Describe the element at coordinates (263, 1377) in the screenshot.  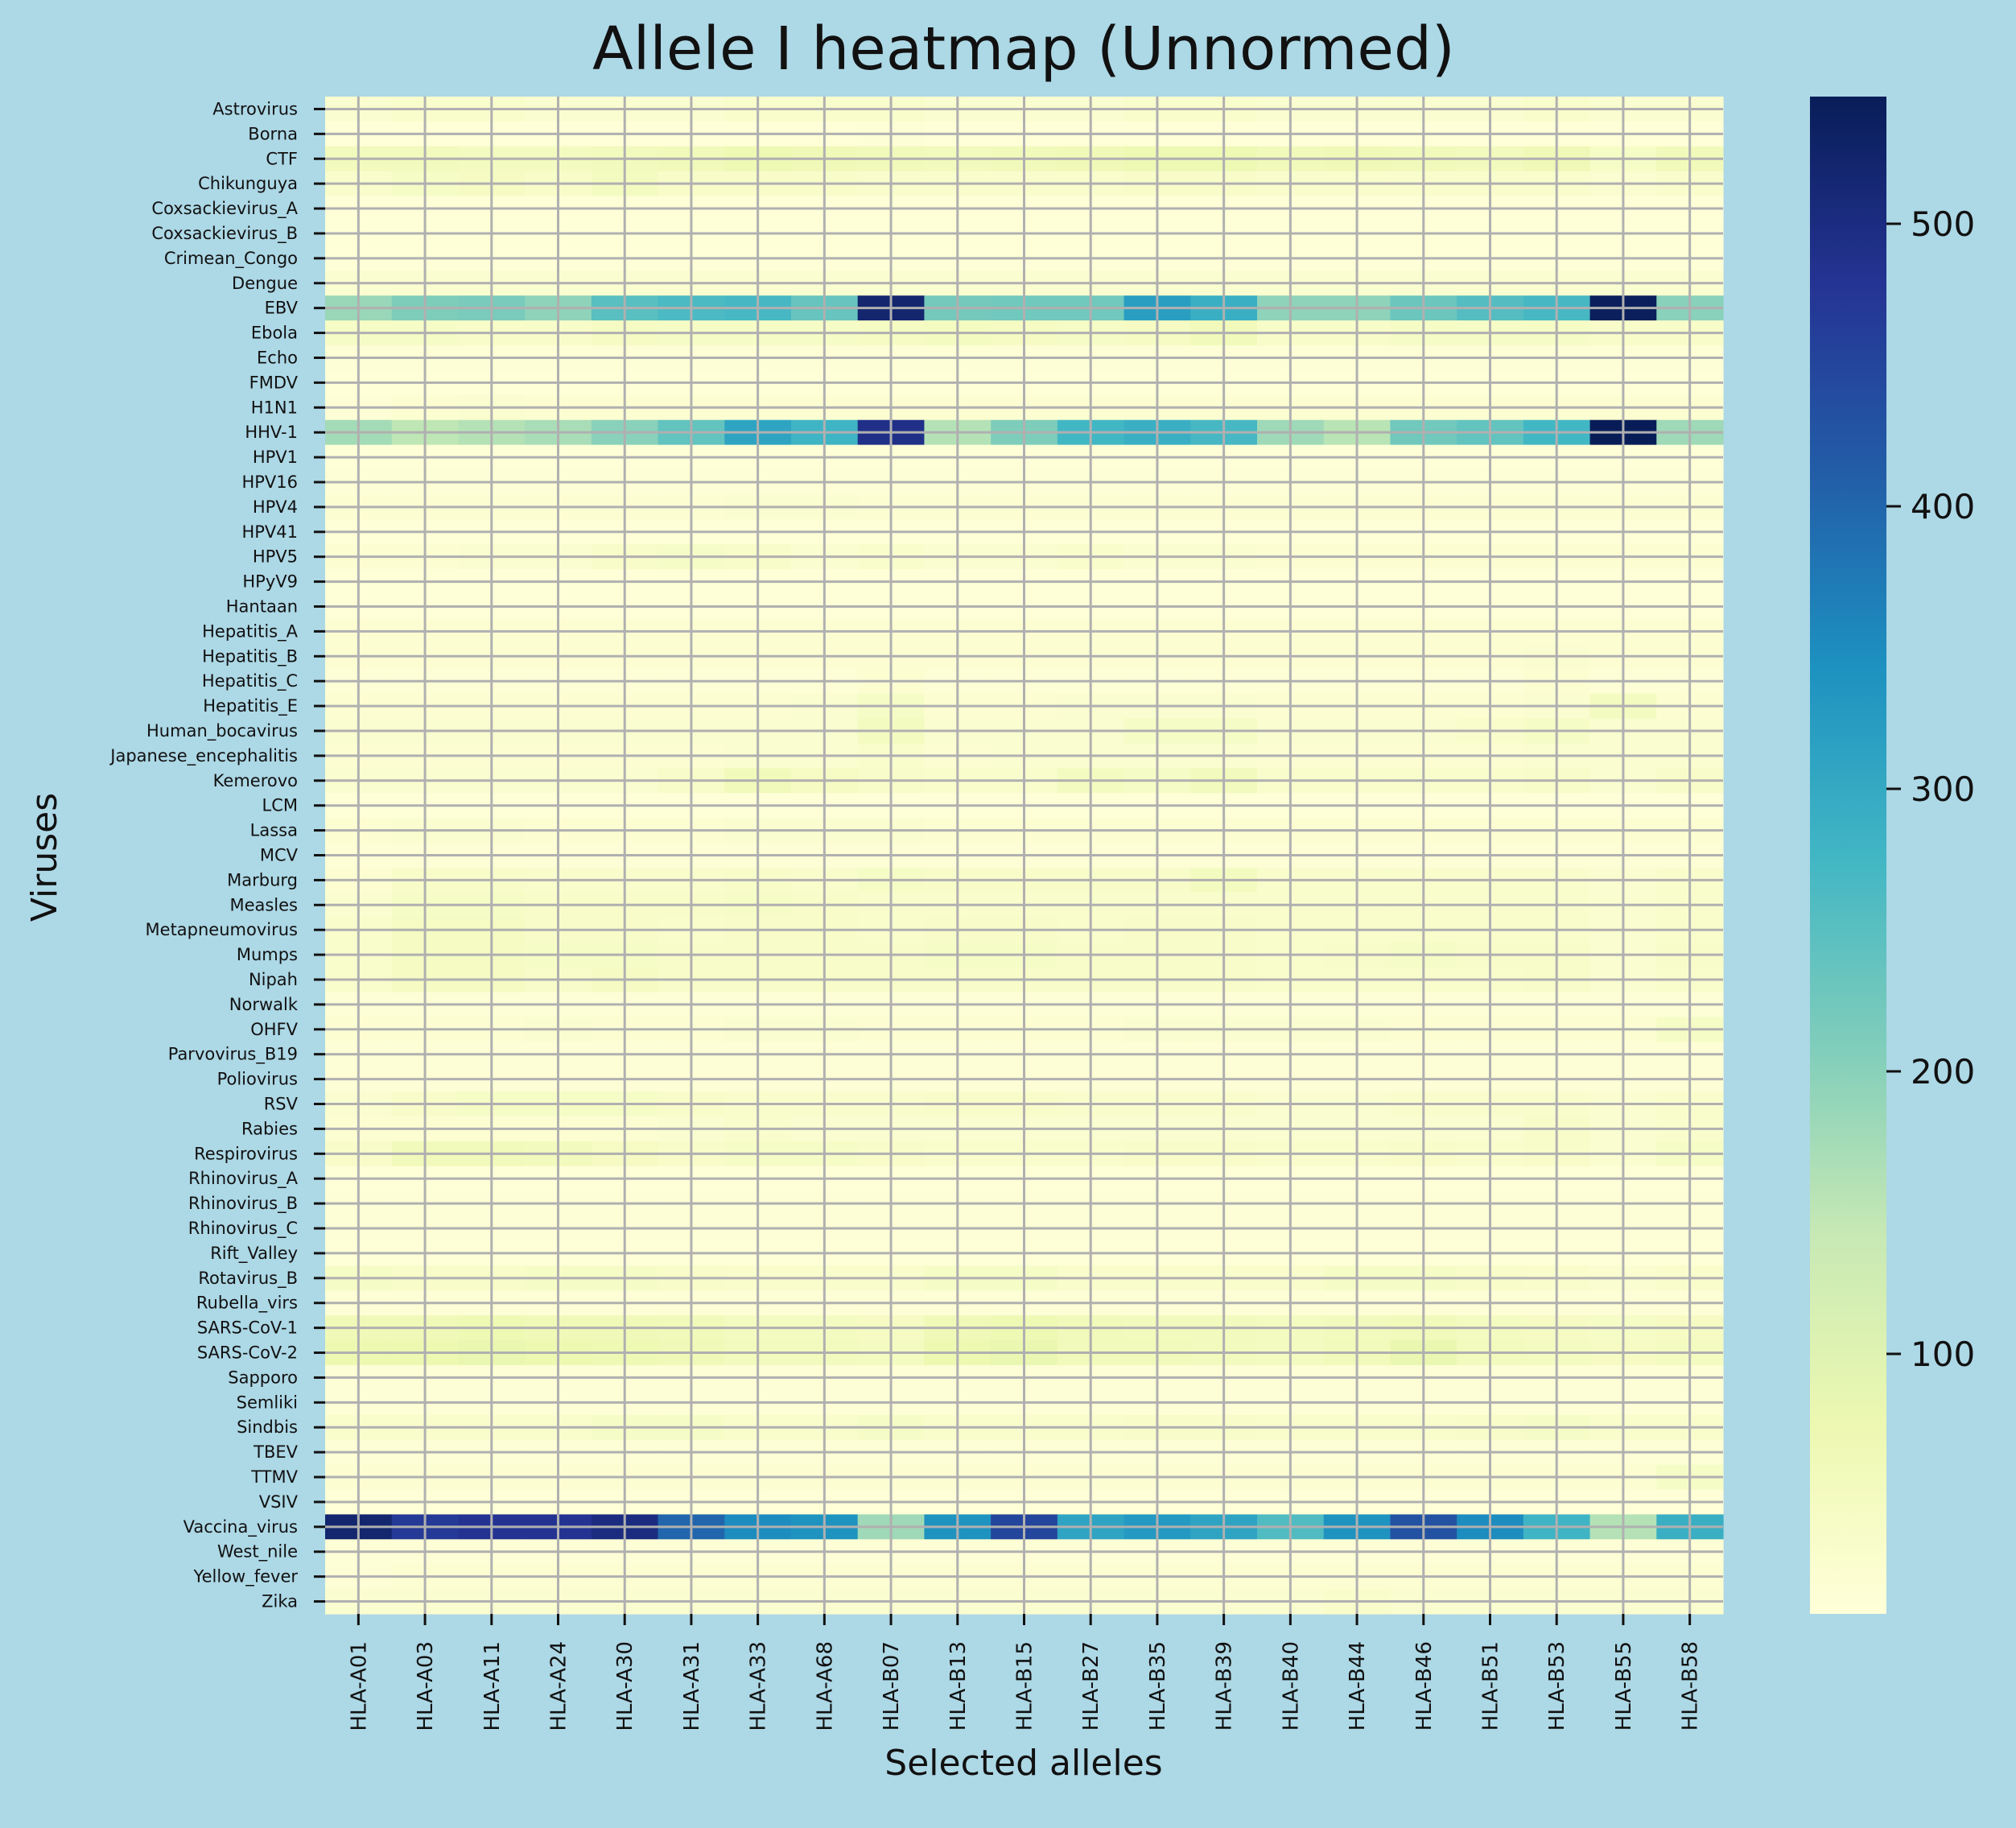
I see `y-tick-label: Sapporo` at that location.